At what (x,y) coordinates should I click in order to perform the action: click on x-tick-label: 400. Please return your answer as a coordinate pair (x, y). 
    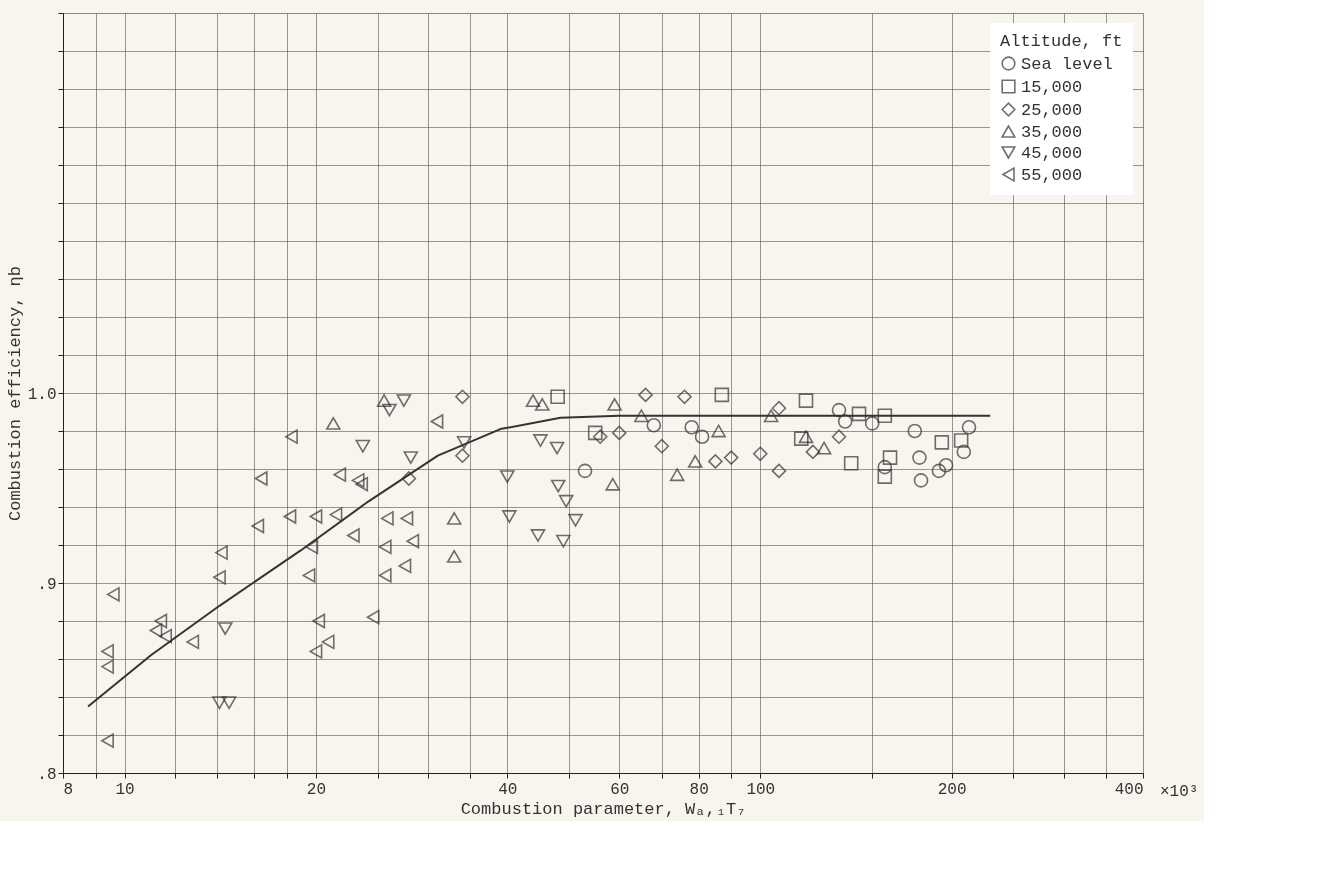
    Looking at the image, I should click on (1129, 789).